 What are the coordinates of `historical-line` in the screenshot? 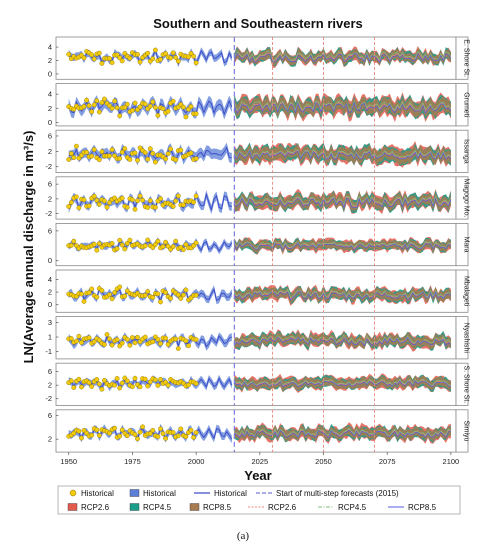 It's located at (150, 154).